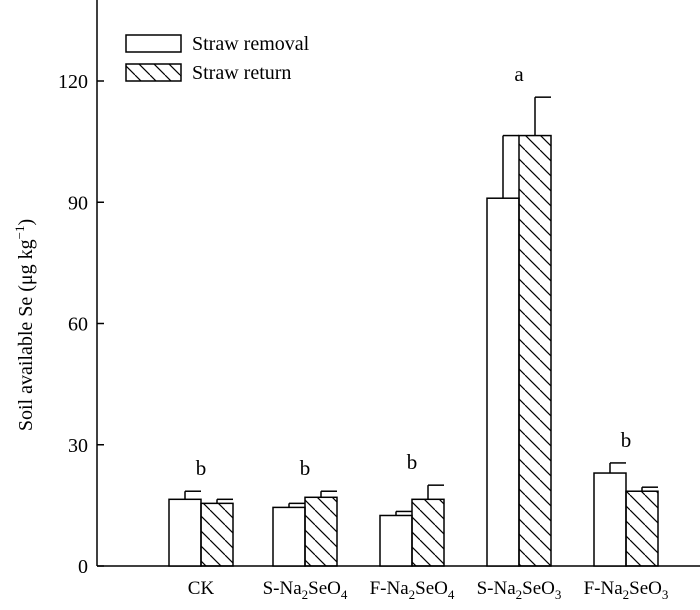 The image size is (700, 610). What do you see at coordinates (626, 590) in the screenshot?
I see `x-category-label: F-Na2SeO3` at bounding box center [626, 590].